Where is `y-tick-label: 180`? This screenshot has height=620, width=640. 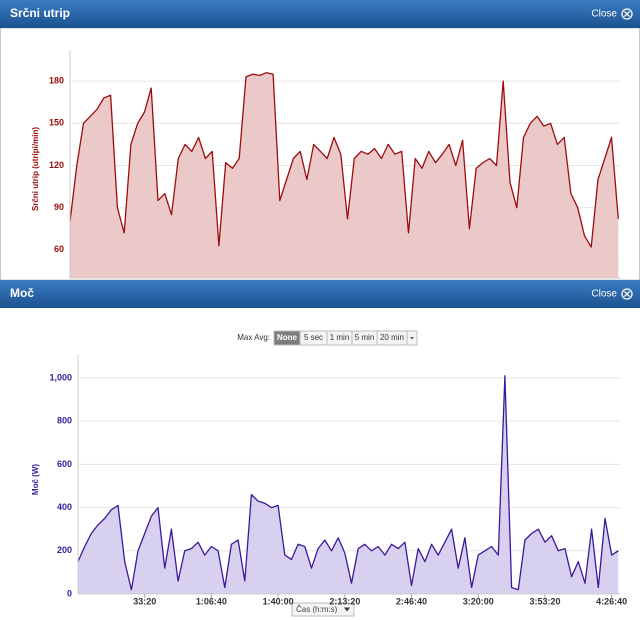 y-tick-label: 180 is located at coordinates (56, 80).